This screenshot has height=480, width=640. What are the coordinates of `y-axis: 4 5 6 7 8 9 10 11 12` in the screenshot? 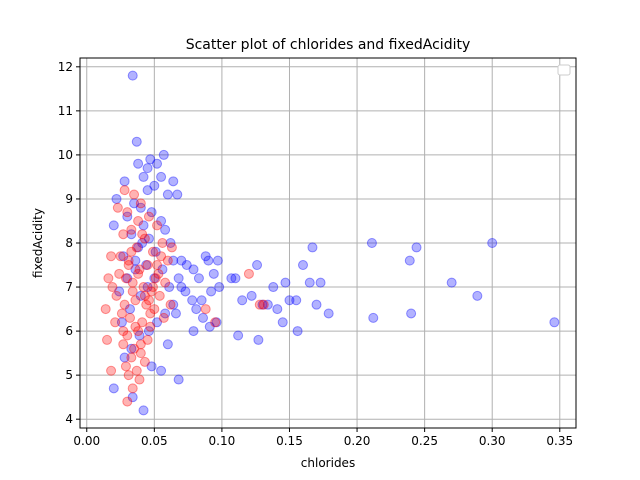 It's located at (69, 243).